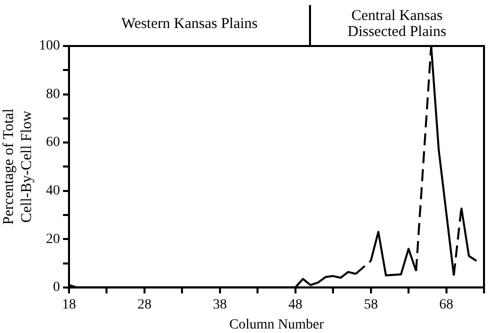  What do you see at coordinates (53, 239) in the screenshot?
I see `y-tick-label: 20` at bounding box center [53, 239].